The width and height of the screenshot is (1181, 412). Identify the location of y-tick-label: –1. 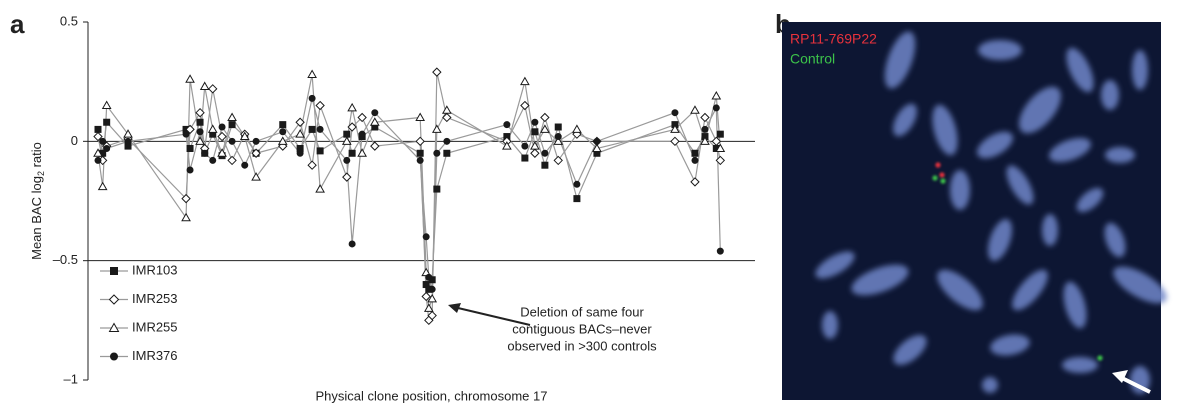
(71, 378).